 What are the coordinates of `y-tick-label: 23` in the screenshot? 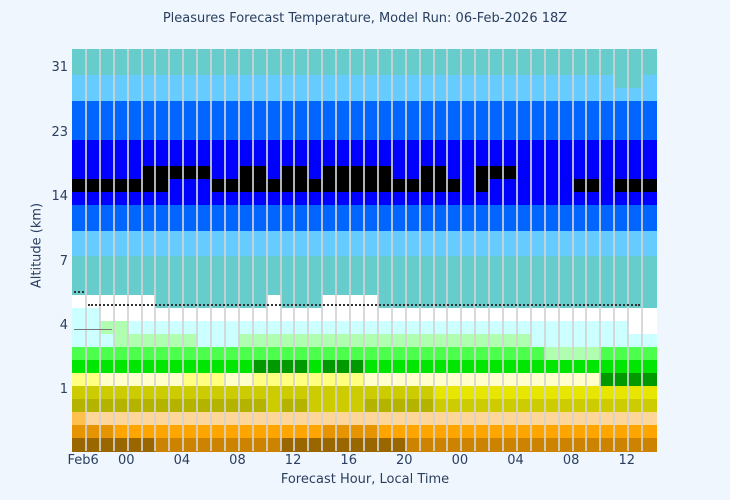 It's located at (59, 132).